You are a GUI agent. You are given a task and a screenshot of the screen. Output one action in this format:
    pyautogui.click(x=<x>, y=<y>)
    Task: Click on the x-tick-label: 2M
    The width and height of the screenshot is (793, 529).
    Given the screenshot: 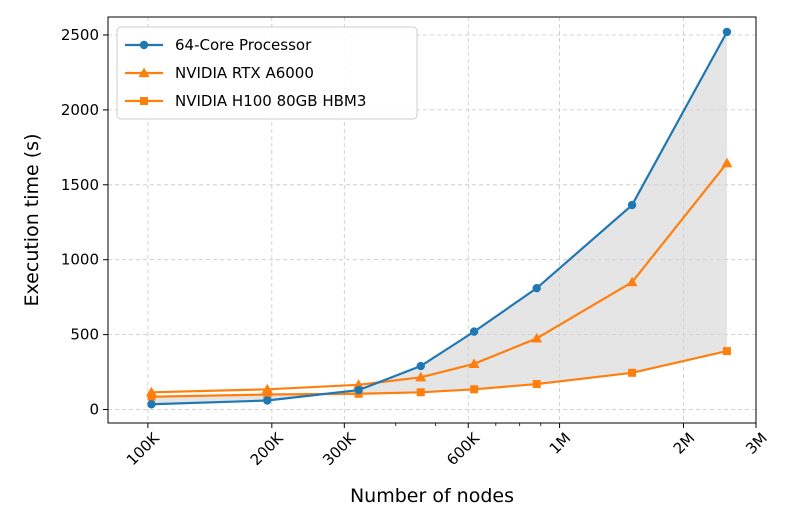 What is the action you would take?
    pyautogui.click(x=684, y=443)
    